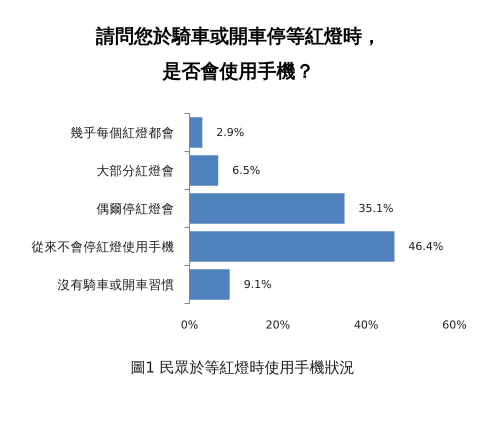 The width and height of the screenshot is (485, 426). What do you see at coordinates (116, 284) in the screenshot?
I see `y-tick-label: 沒有騎車或開車習慣` at bounding box center [116, 284].